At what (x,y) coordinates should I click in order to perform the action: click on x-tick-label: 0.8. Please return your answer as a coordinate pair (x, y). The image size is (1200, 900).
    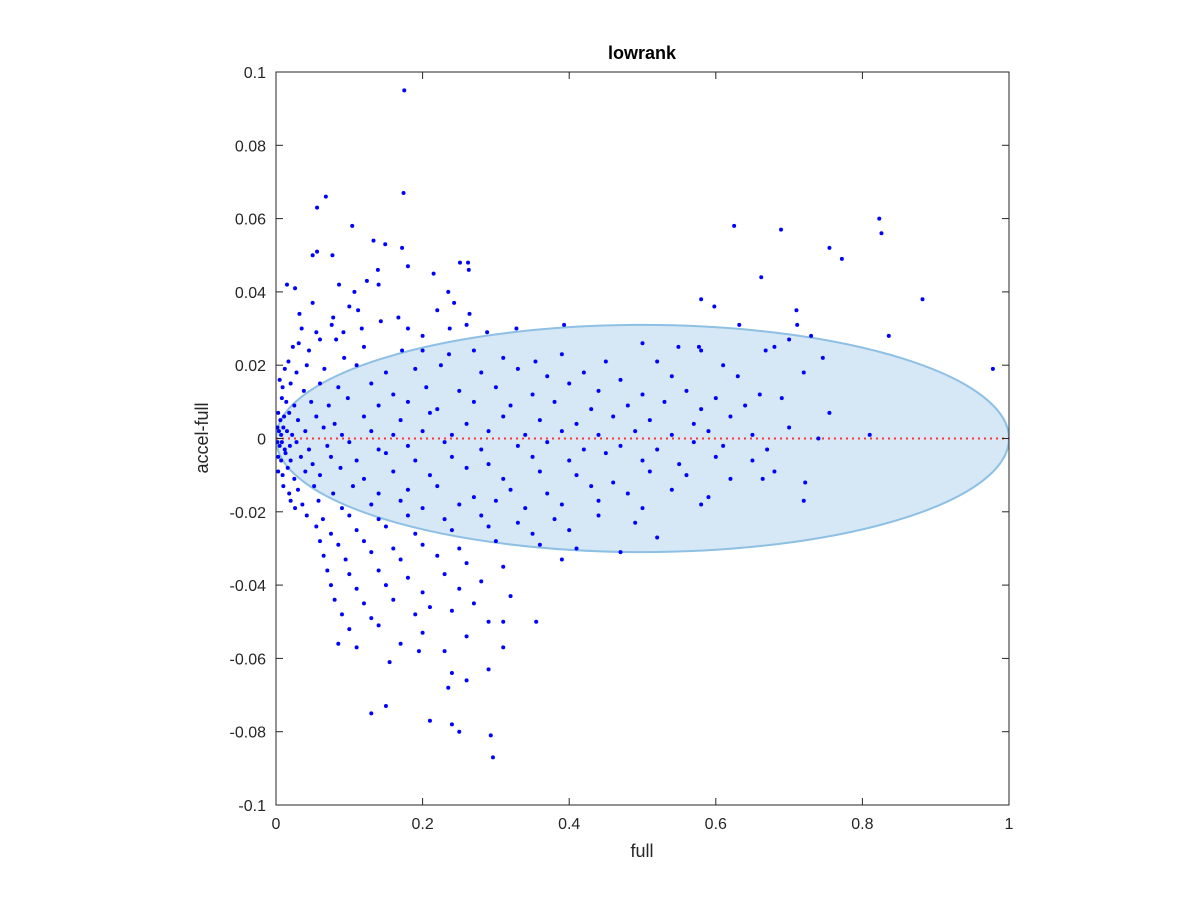
    Looking at the image, I should click on (862, 824).